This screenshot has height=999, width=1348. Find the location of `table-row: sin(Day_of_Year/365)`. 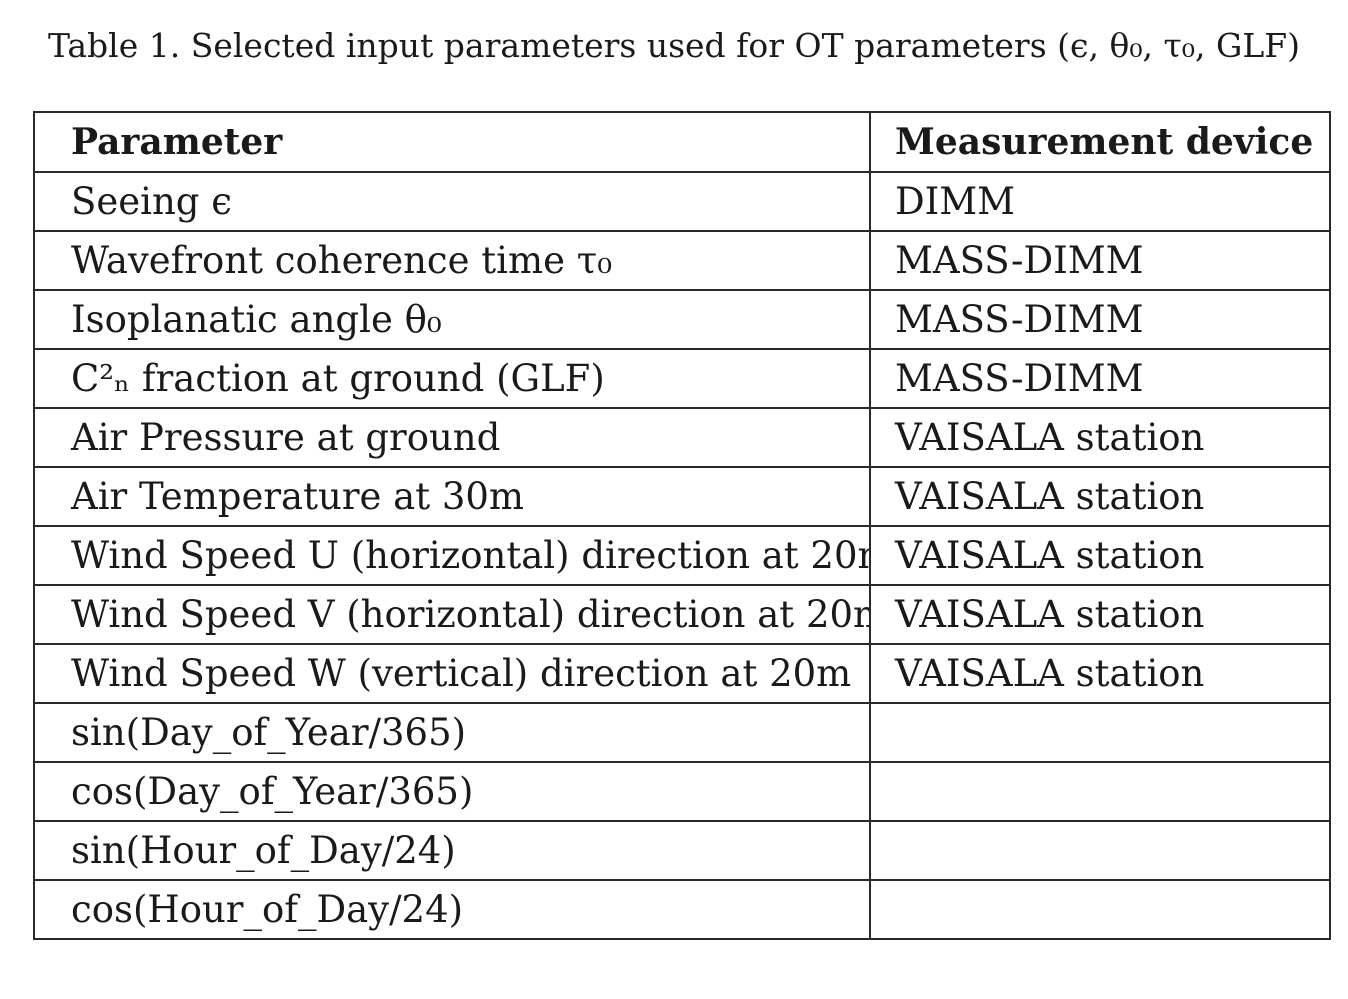

table-row: sin(Day_of_Year/365) is located at coordinates (682, 732).